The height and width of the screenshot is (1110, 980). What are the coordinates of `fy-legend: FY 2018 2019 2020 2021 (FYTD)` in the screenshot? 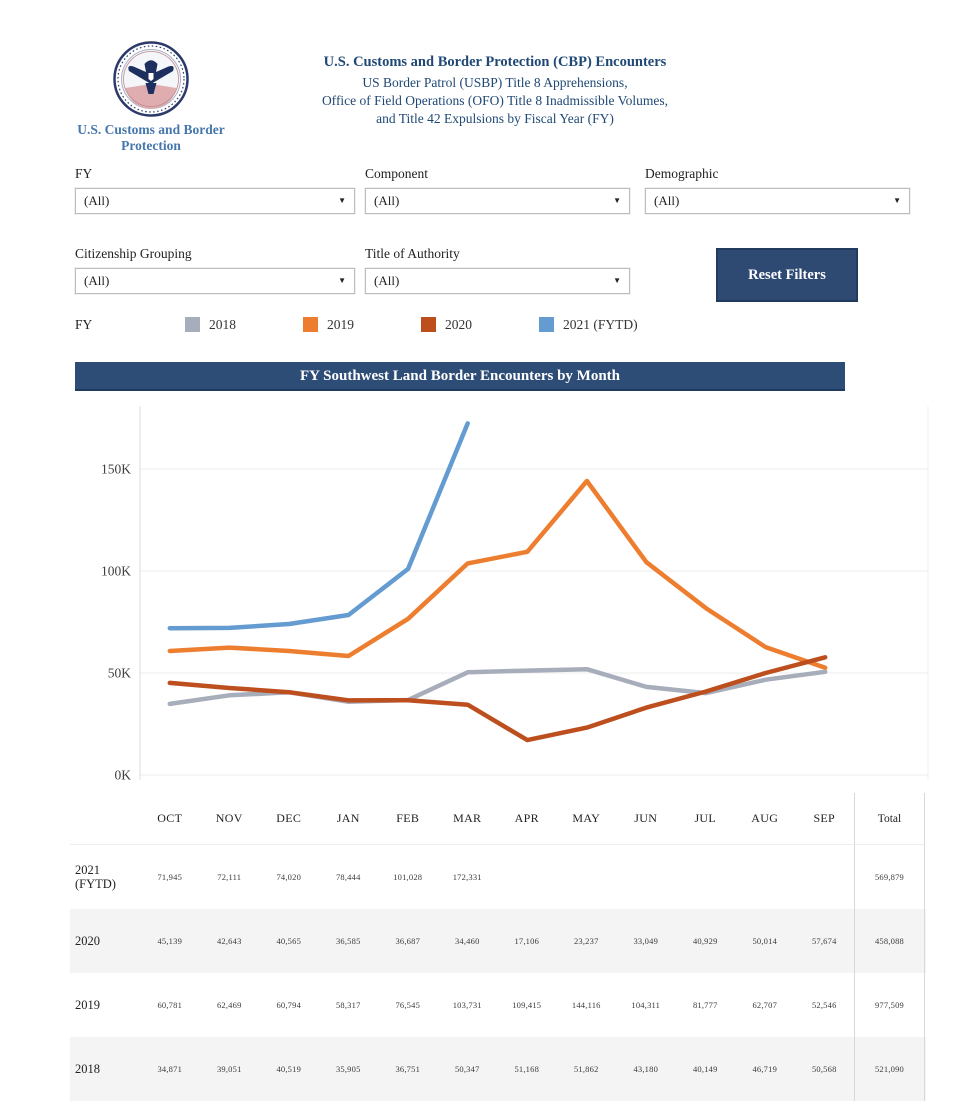 It's located at (495, 327).